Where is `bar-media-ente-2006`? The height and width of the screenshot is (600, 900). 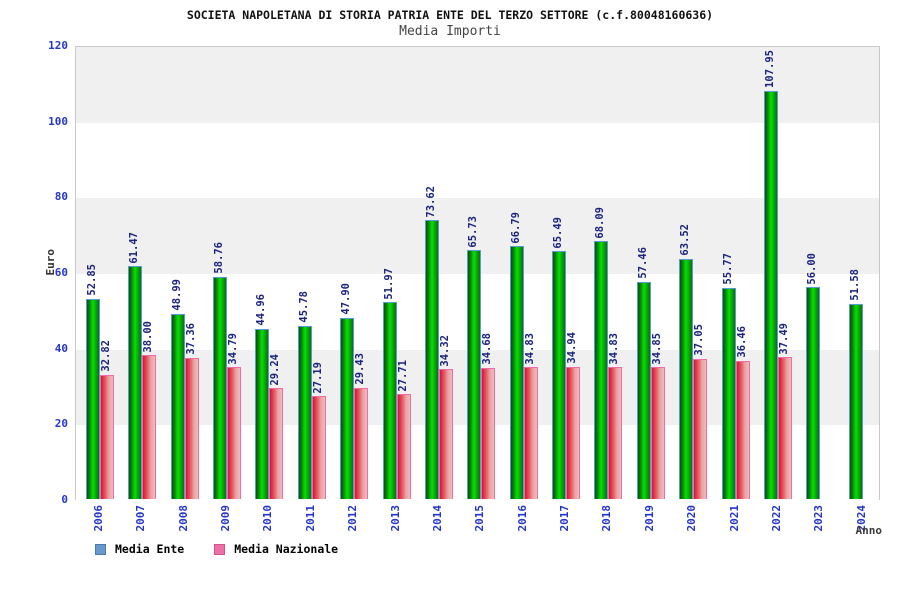 bar-media-ente-2006 is located at coordinates (93, 399).